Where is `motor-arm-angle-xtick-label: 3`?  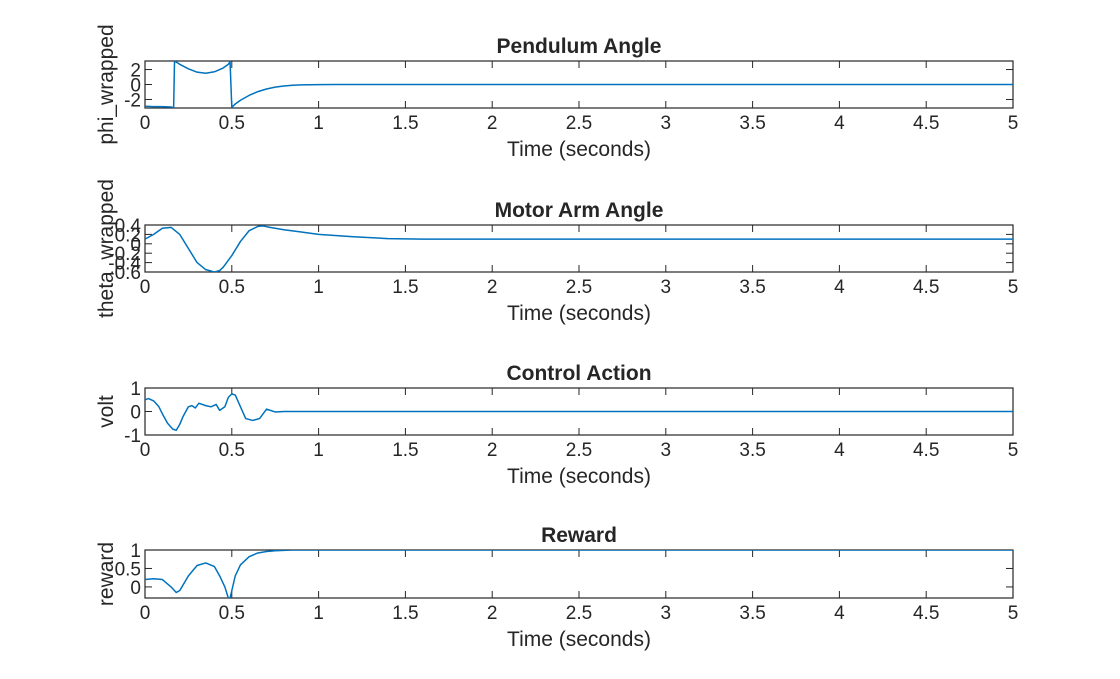
motor-arm-angle-xtick-label: 3 is located at coordinates (666, 287).